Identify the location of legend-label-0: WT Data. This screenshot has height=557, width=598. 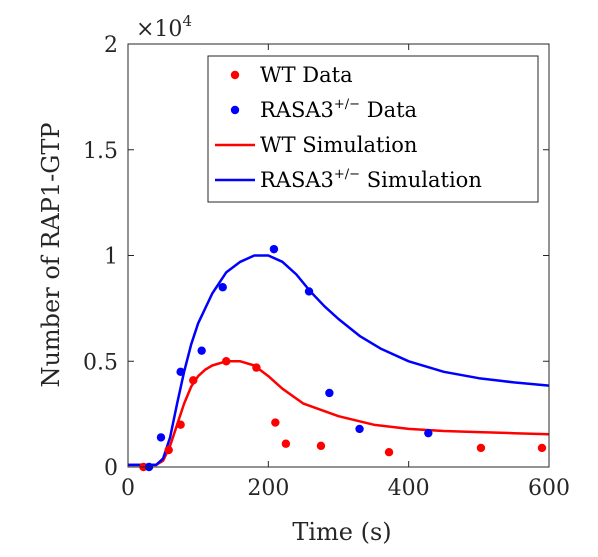
(306, 75).